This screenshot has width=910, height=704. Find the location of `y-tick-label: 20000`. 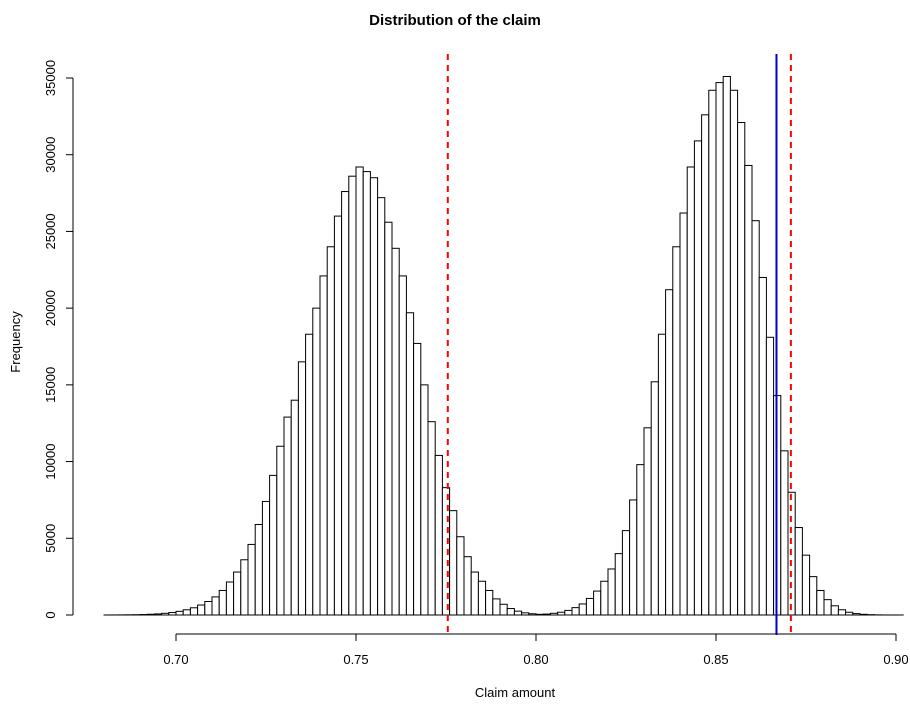

y-tick-label: 20000 is located at coordinates (50, 308).